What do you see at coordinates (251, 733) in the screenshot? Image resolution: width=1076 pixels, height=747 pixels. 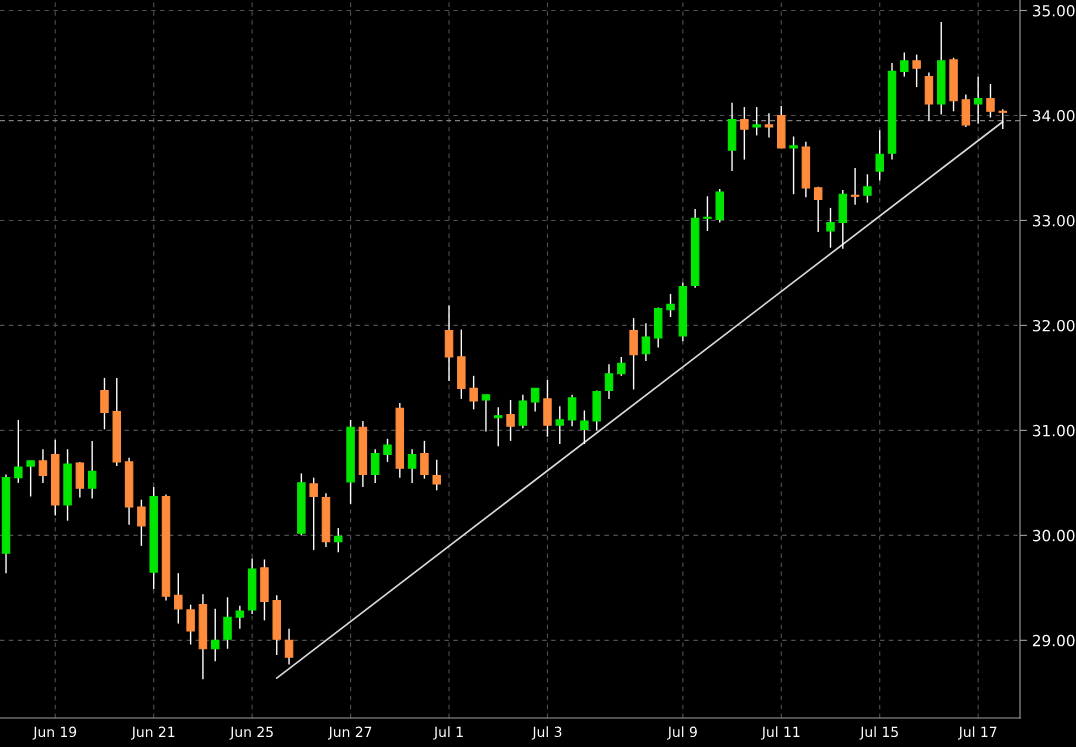 I see `x-tick-label: Jun 25` at bounding box center [251, 733].